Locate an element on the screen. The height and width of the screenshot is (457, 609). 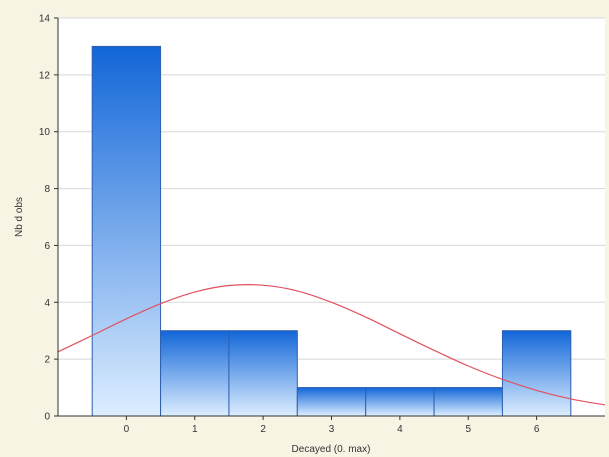
y-tick-label: 10 is located at coordinates (45, 132).